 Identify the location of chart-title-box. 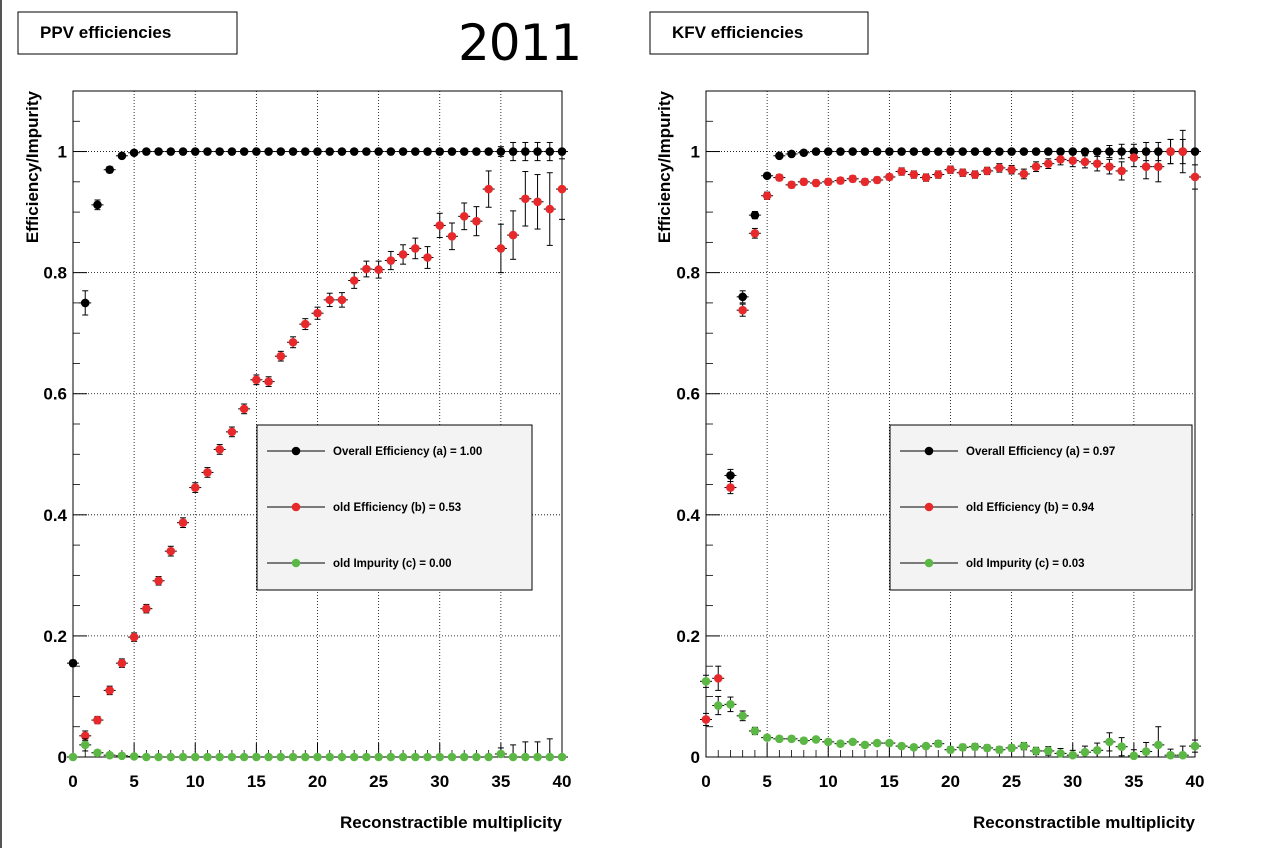
(127, 33).